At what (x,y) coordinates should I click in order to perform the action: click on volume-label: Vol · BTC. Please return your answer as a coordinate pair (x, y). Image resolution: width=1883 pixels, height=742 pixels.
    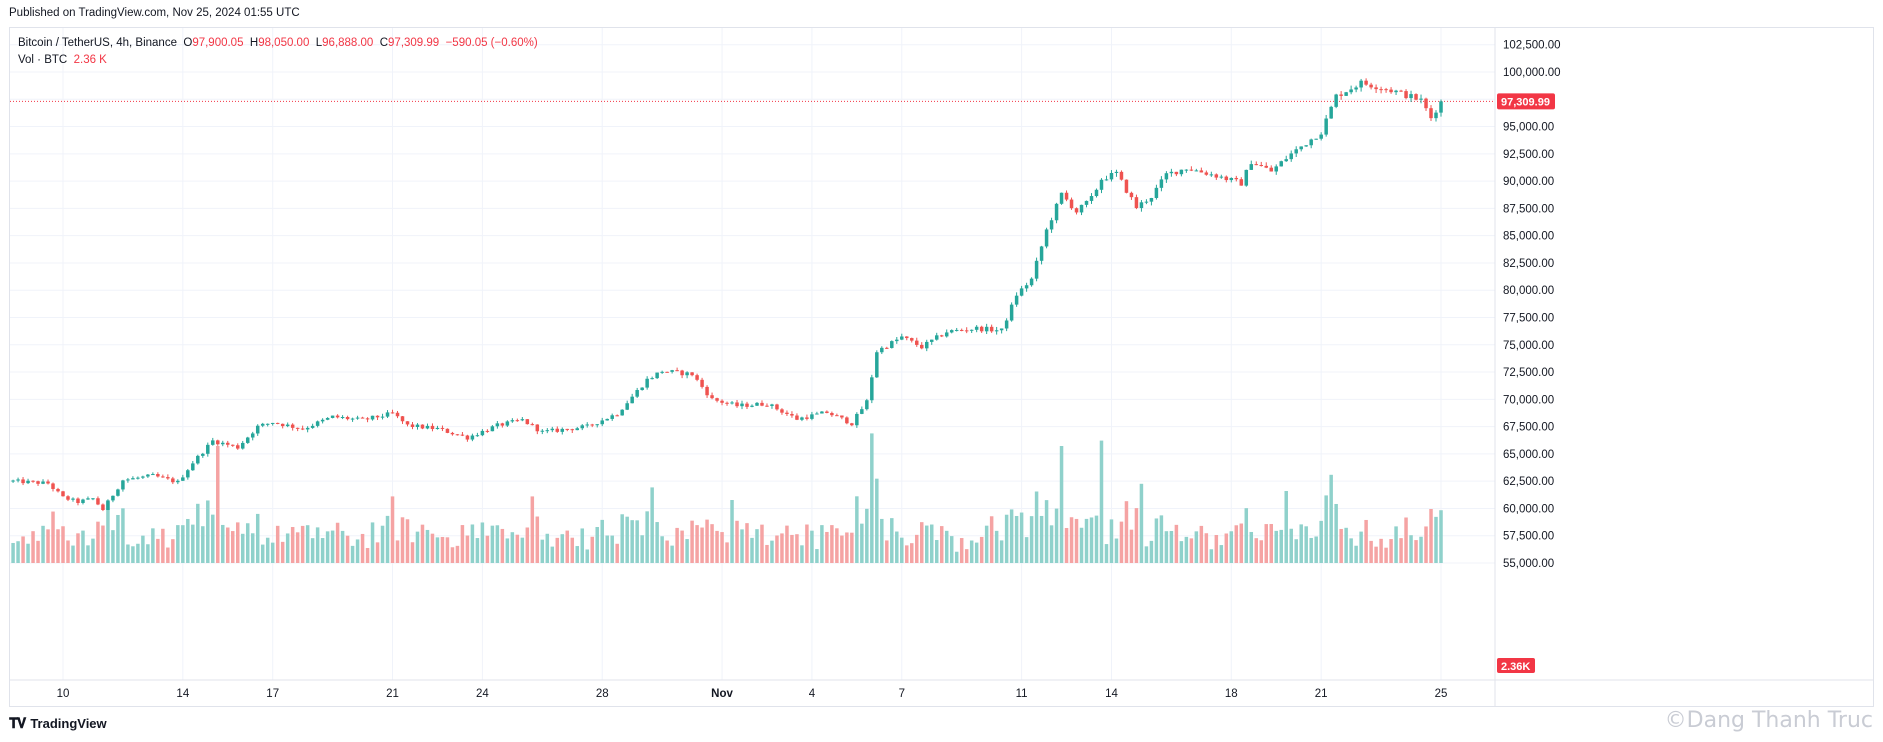
    Looking at the image, I should click on (43, 60).